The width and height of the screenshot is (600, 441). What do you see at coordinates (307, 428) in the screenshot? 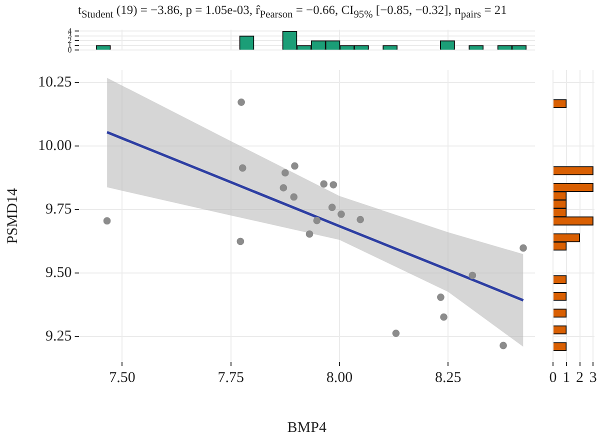
I see `x-axis-title: BMP4` at bounding box center [307, 428].